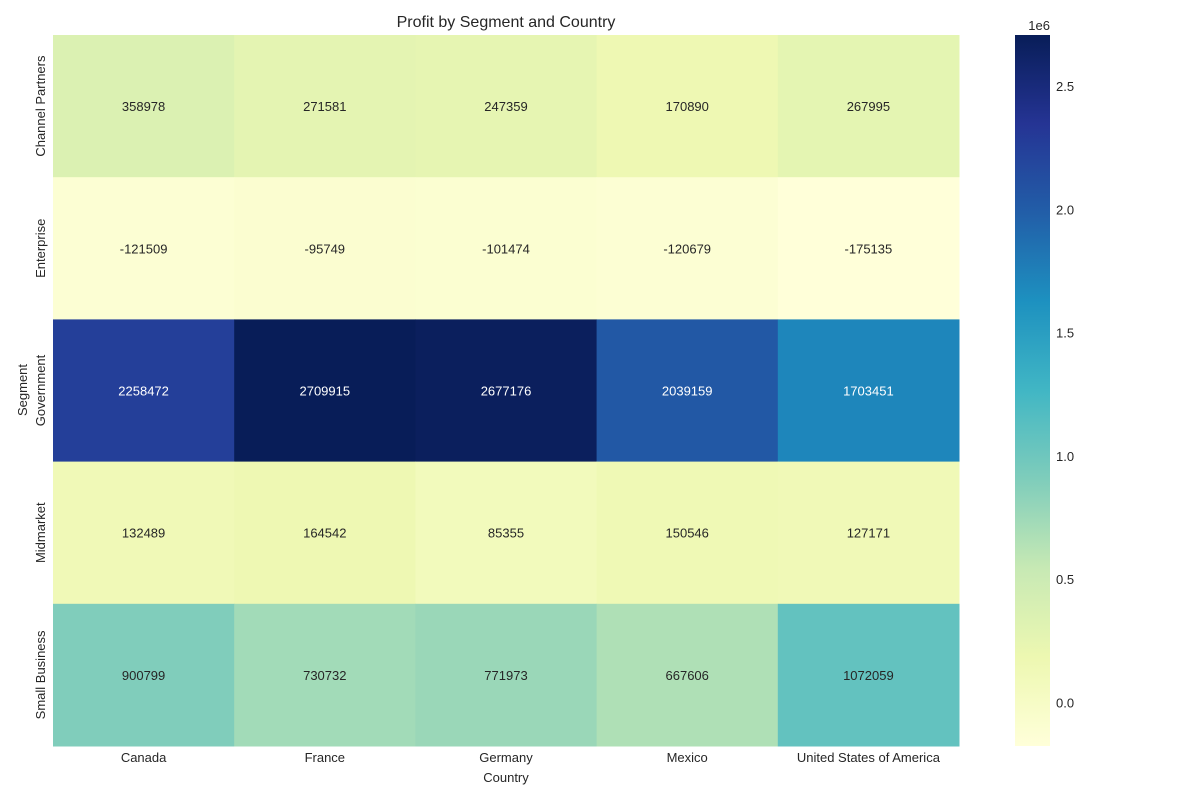 The image size is (1200, 800). I want to click on chart-title: Profit by Segment and Country, so click(506, 22).